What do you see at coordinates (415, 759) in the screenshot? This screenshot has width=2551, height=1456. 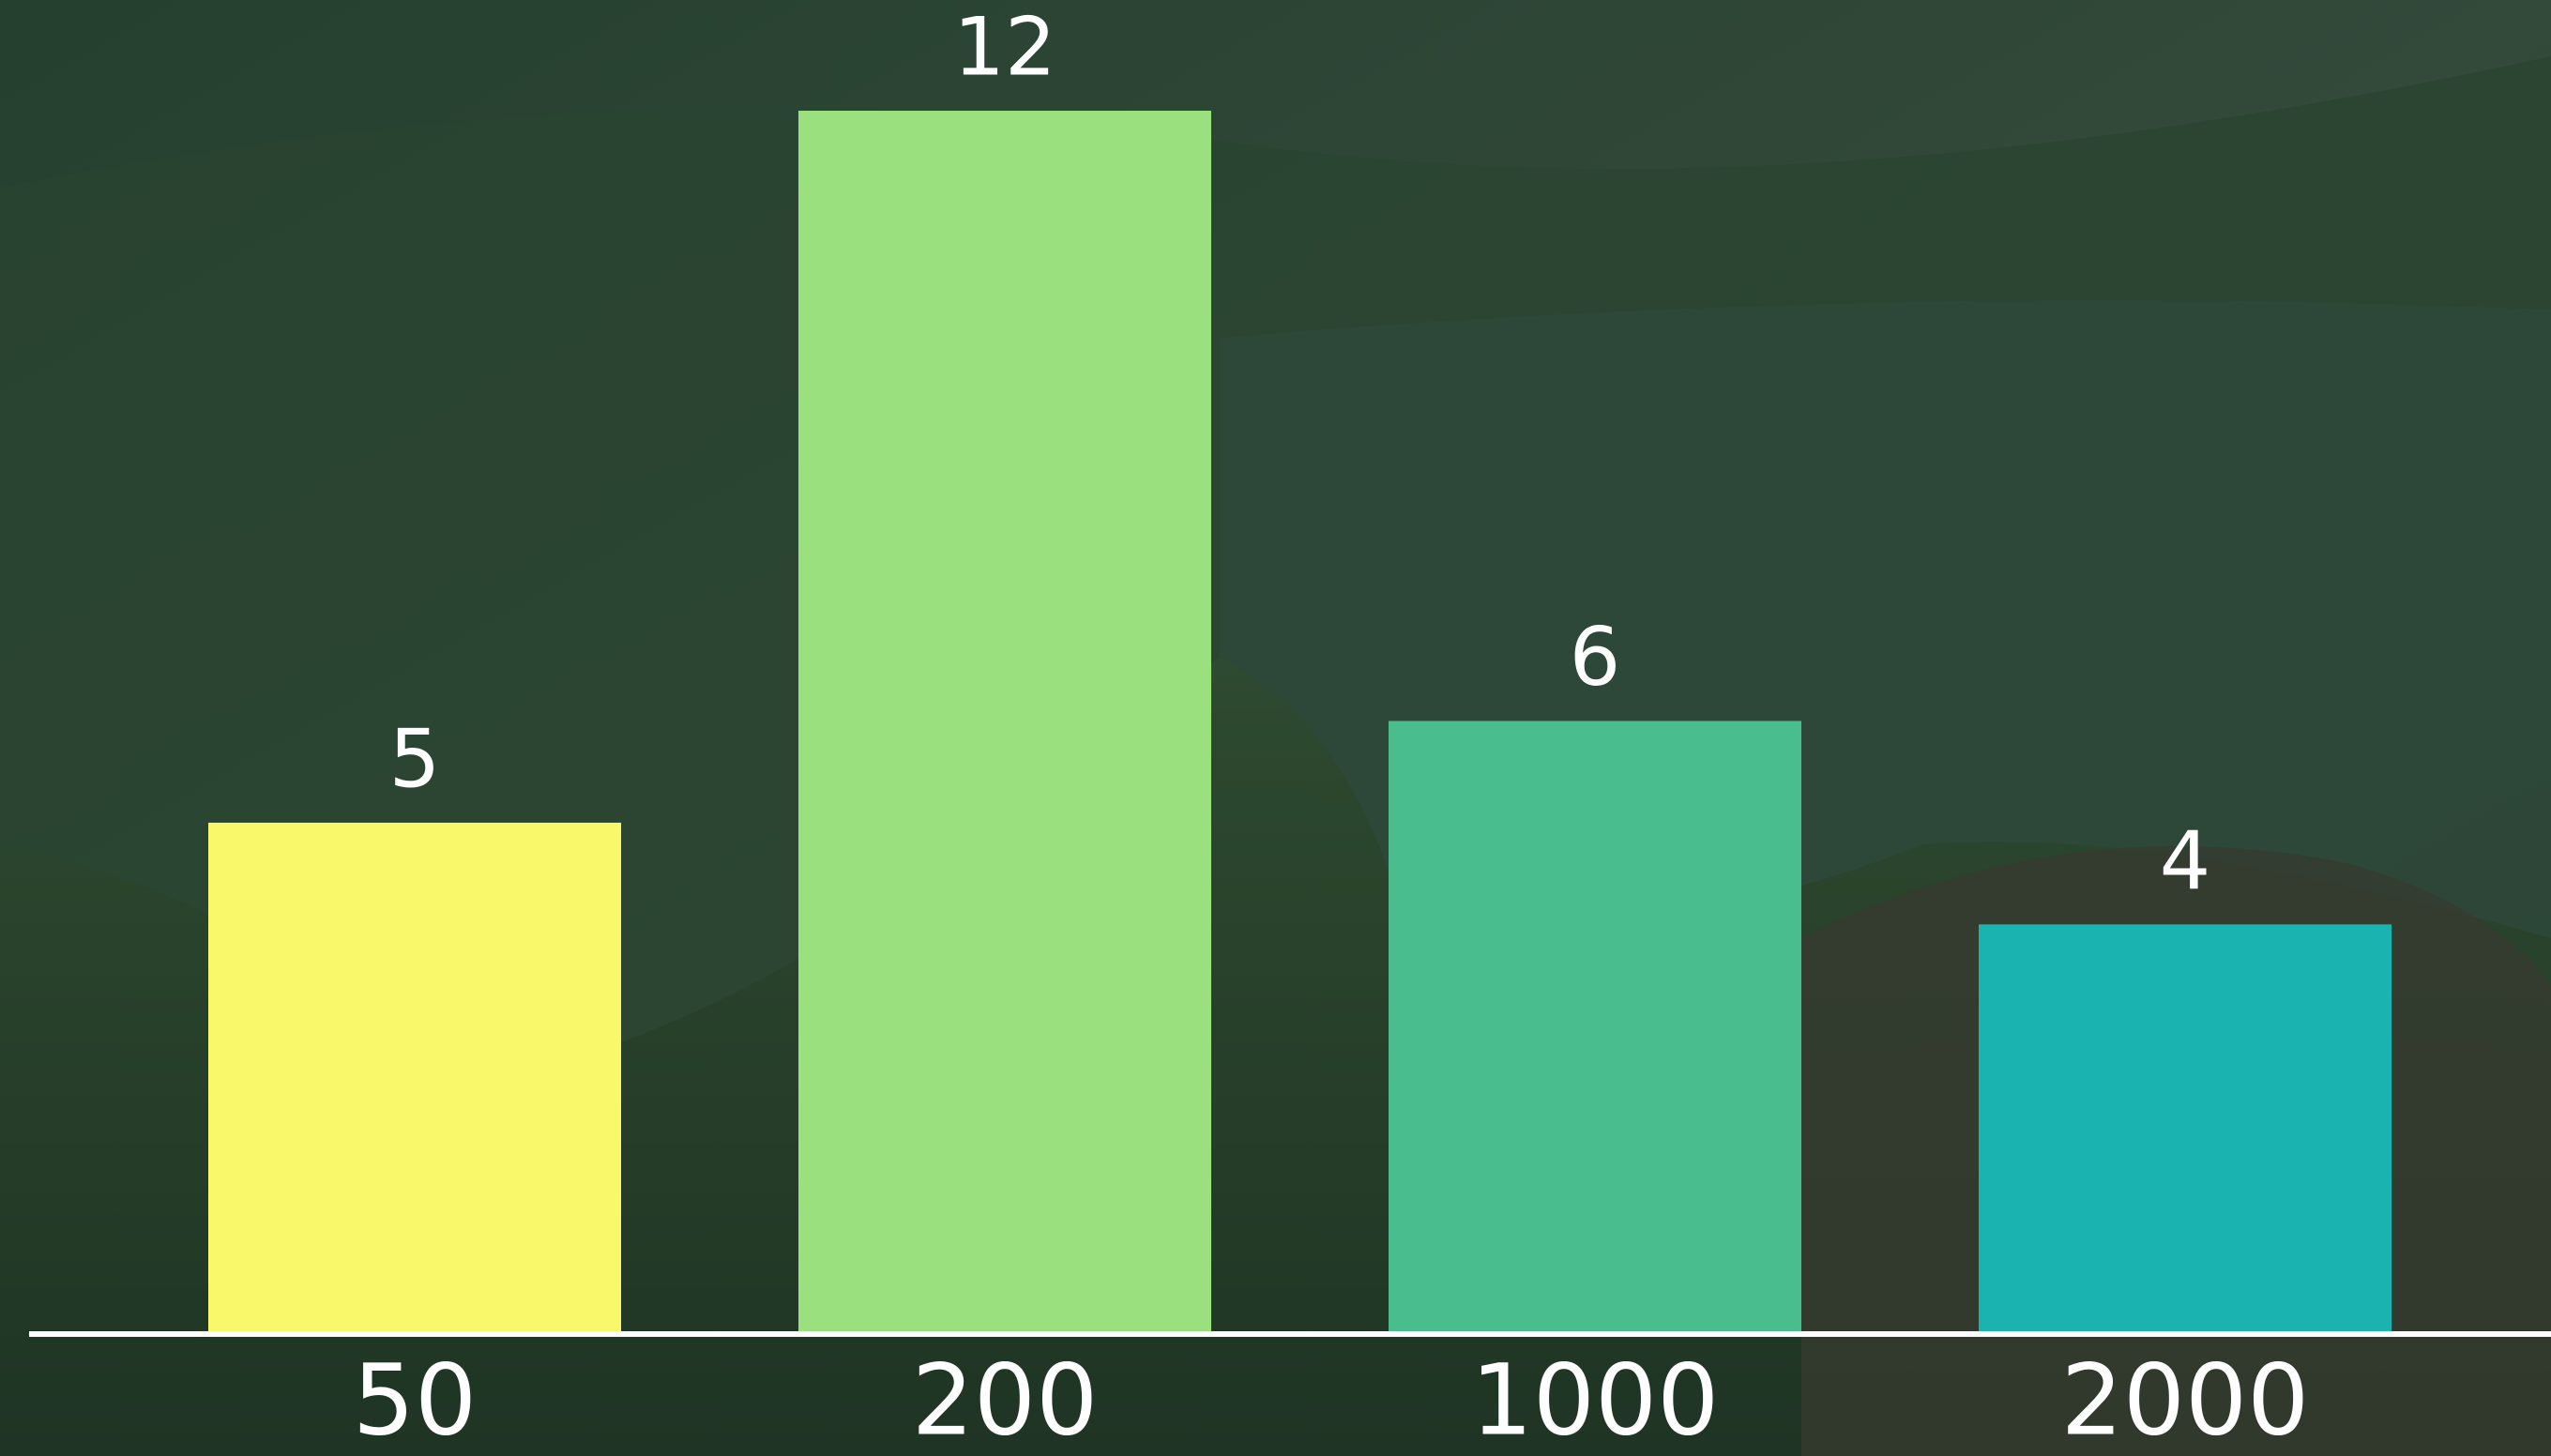 I see `value-label: 5` at bounding box center [415, 759].